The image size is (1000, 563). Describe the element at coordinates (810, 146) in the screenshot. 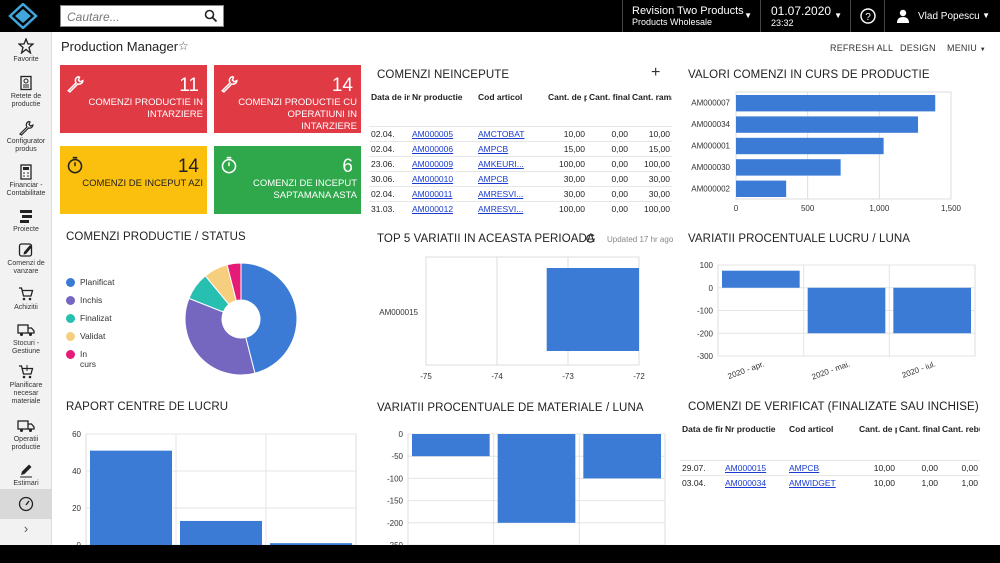

I see `bar-AM000001` at that location.